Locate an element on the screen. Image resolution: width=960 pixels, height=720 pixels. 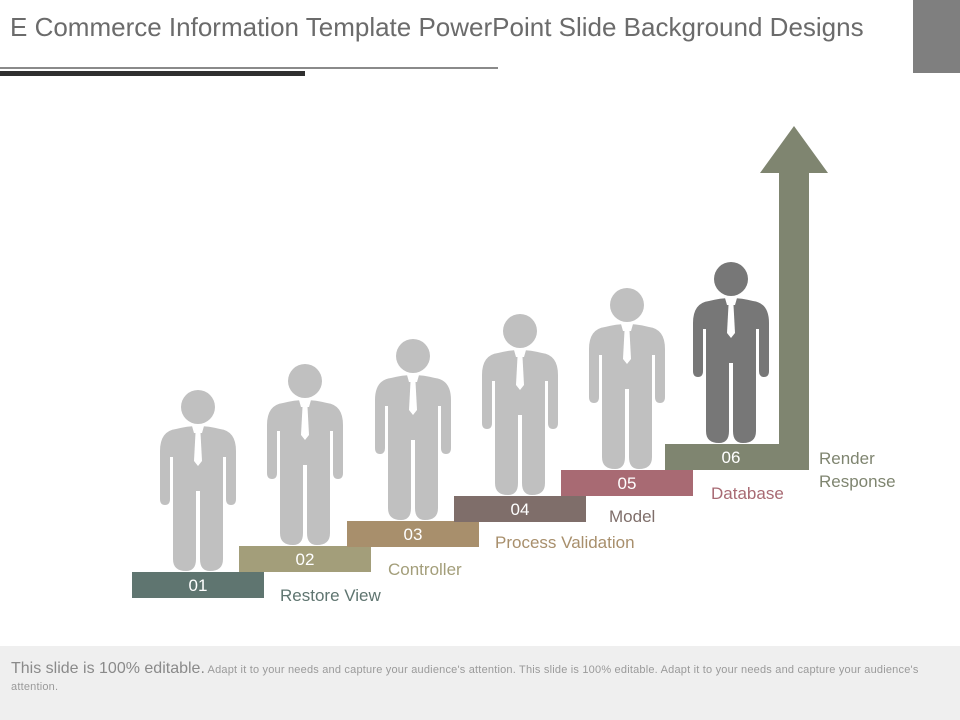
step-number-04: 04 is located at coordinates (520, 509).